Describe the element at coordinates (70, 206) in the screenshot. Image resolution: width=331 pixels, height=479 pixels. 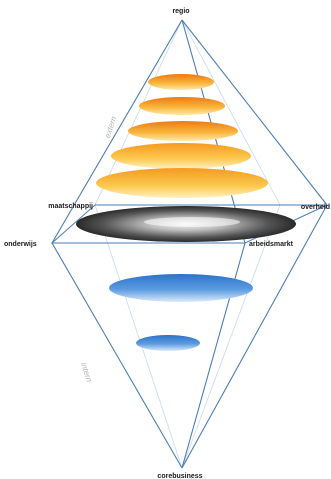
I see `label-upper-left: maatschappij` at that location.